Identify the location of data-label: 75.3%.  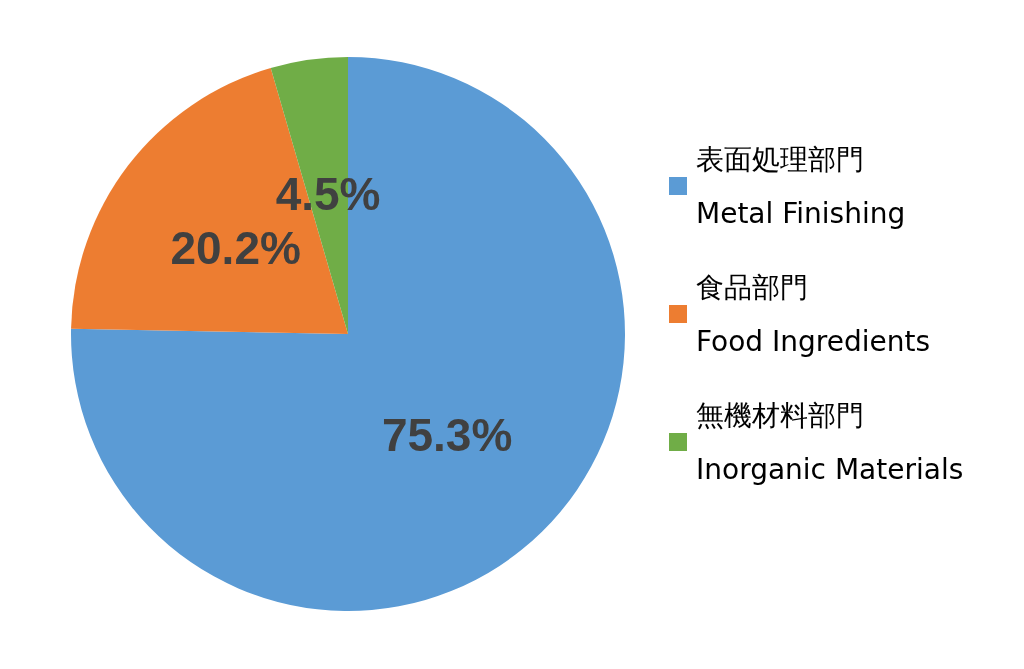
(447, 434).